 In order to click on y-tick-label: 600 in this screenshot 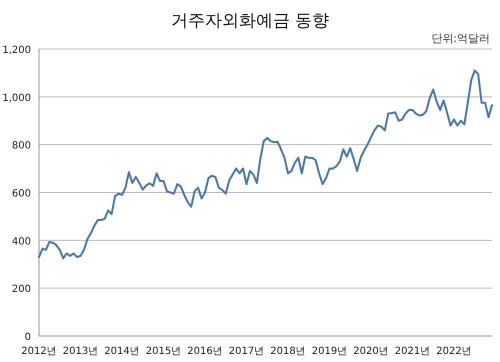, I will do `click(21, 194)`.